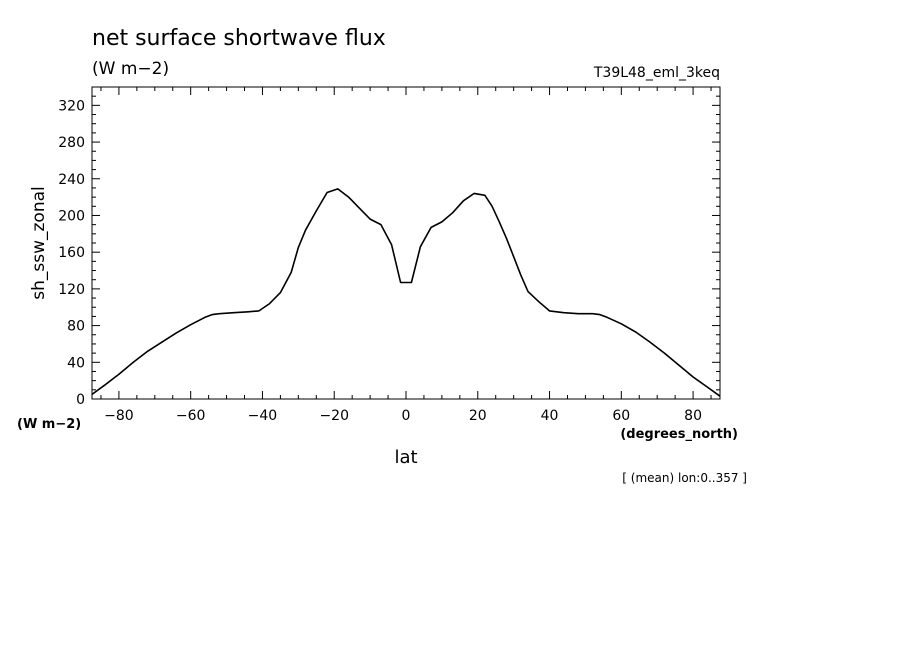 The image size is (904, 654). Describe the element at coordinates (478, 416) in the screenshot. I see `x-tick-label: 20` at that location.